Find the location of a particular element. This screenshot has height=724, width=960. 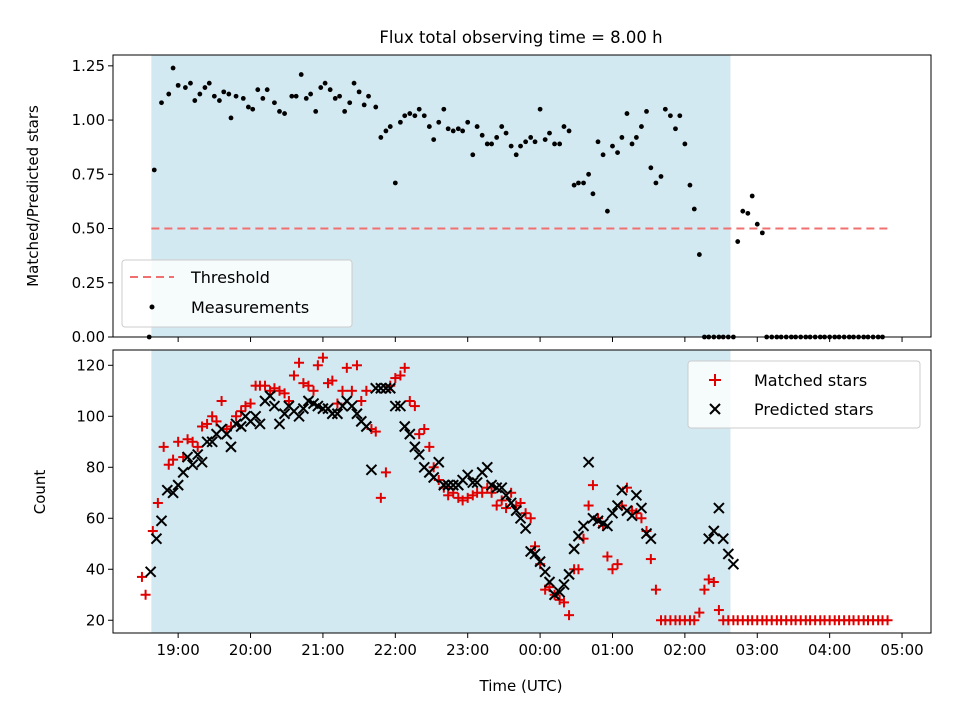

bottom-y-axis-ticks: 20 40 60 80 100 120 is located at coordinates (94, 492).